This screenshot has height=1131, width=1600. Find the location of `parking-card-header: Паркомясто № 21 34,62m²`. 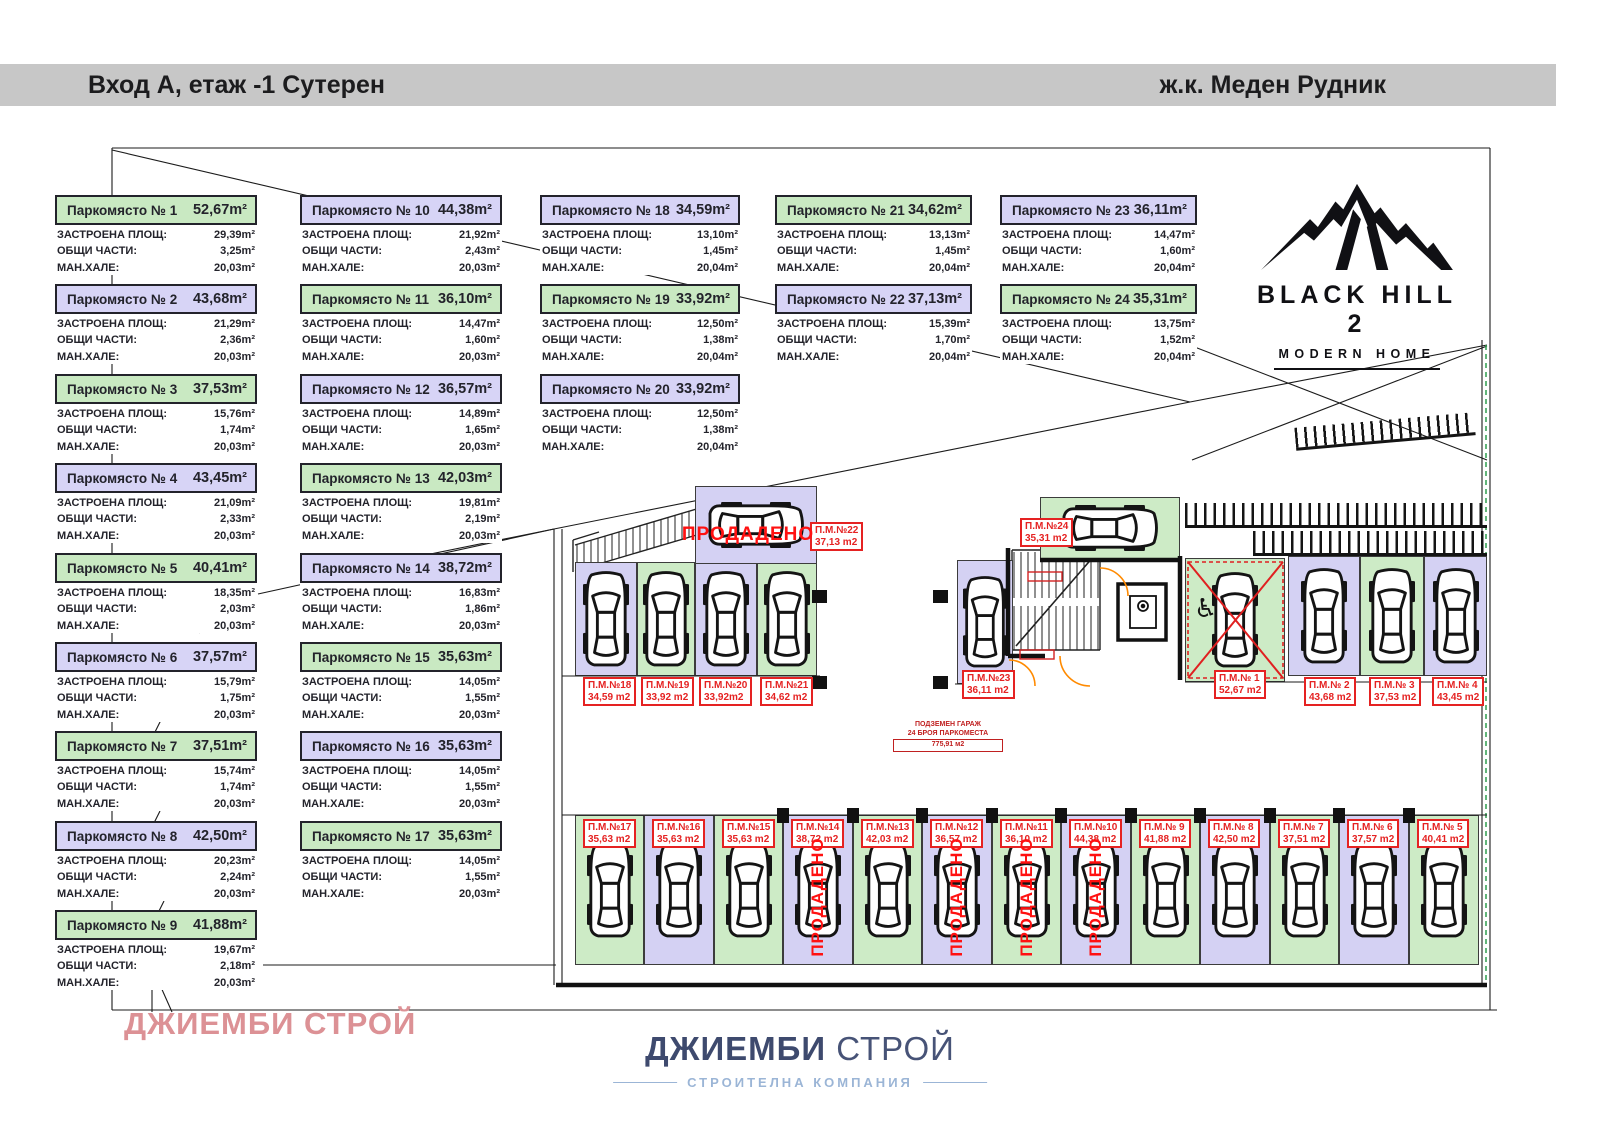

parking-card-header: Паркомясто № 21 34,62m² is located at coordinates (873, 210).